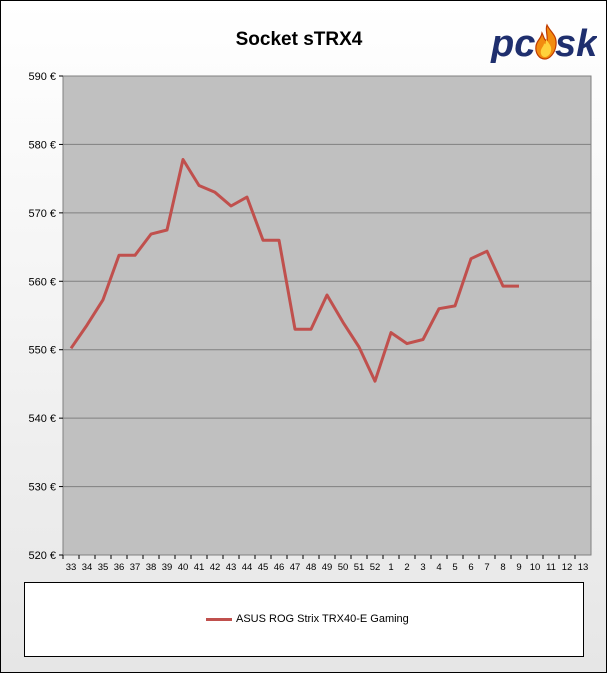  Describe the element at coordinates (42, 77) in the screenshot. I see `y-tick-label: 590 €` at that location.